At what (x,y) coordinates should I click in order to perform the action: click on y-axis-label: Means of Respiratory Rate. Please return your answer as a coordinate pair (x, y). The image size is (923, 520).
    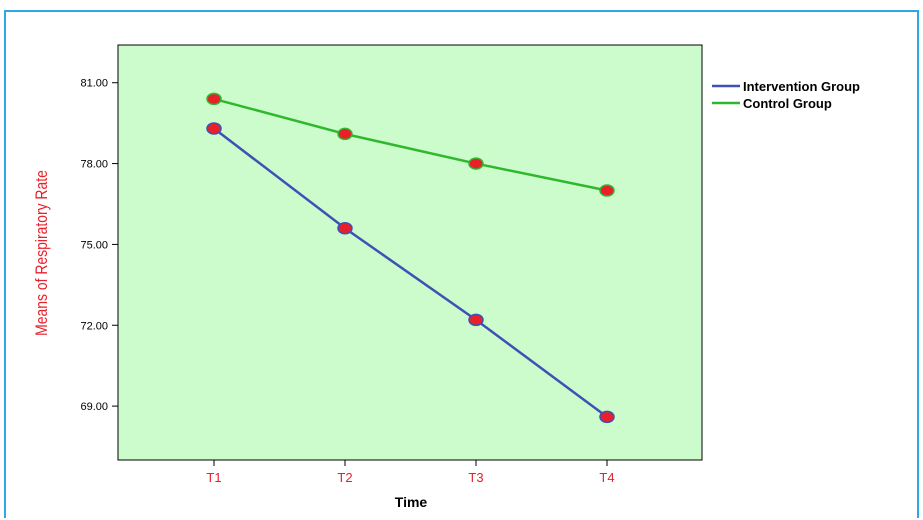
    Looking at the image, I should click on (42, 253).